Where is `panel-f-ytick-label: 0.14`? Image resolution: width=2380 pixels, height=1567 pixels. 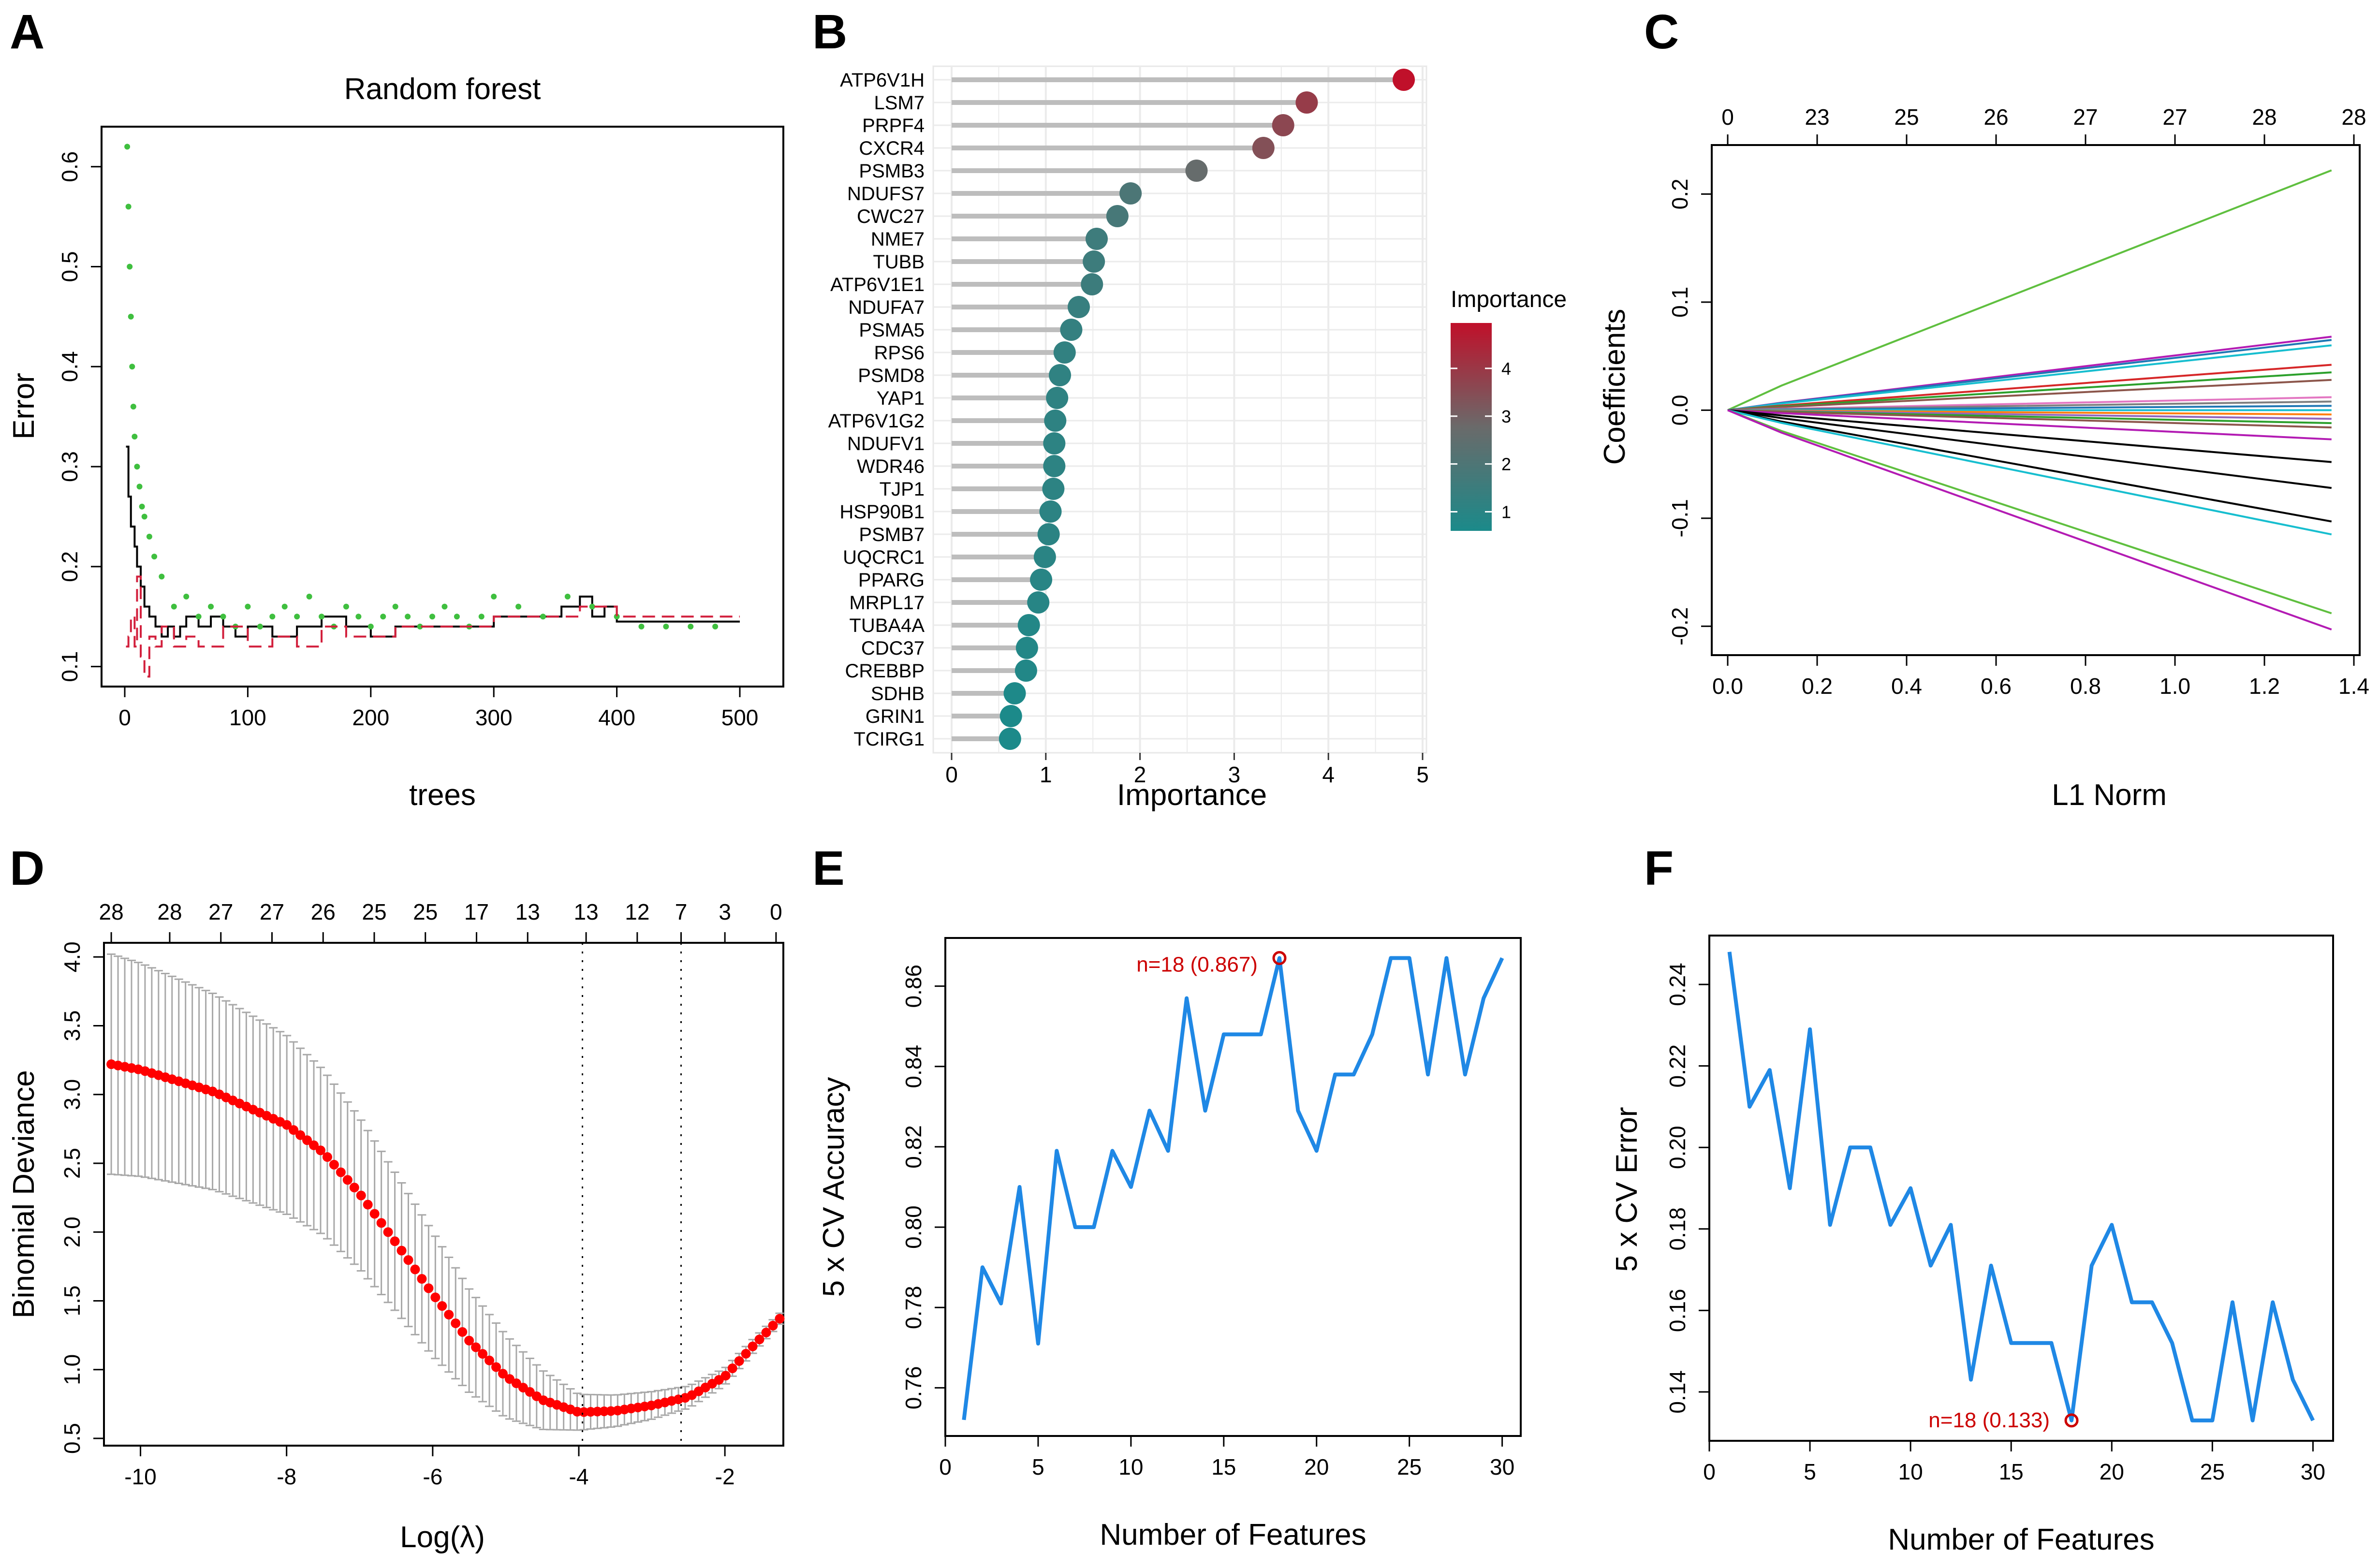 panel-f-ytick-label: 0.14 is located at coordinates (1678, 1392).